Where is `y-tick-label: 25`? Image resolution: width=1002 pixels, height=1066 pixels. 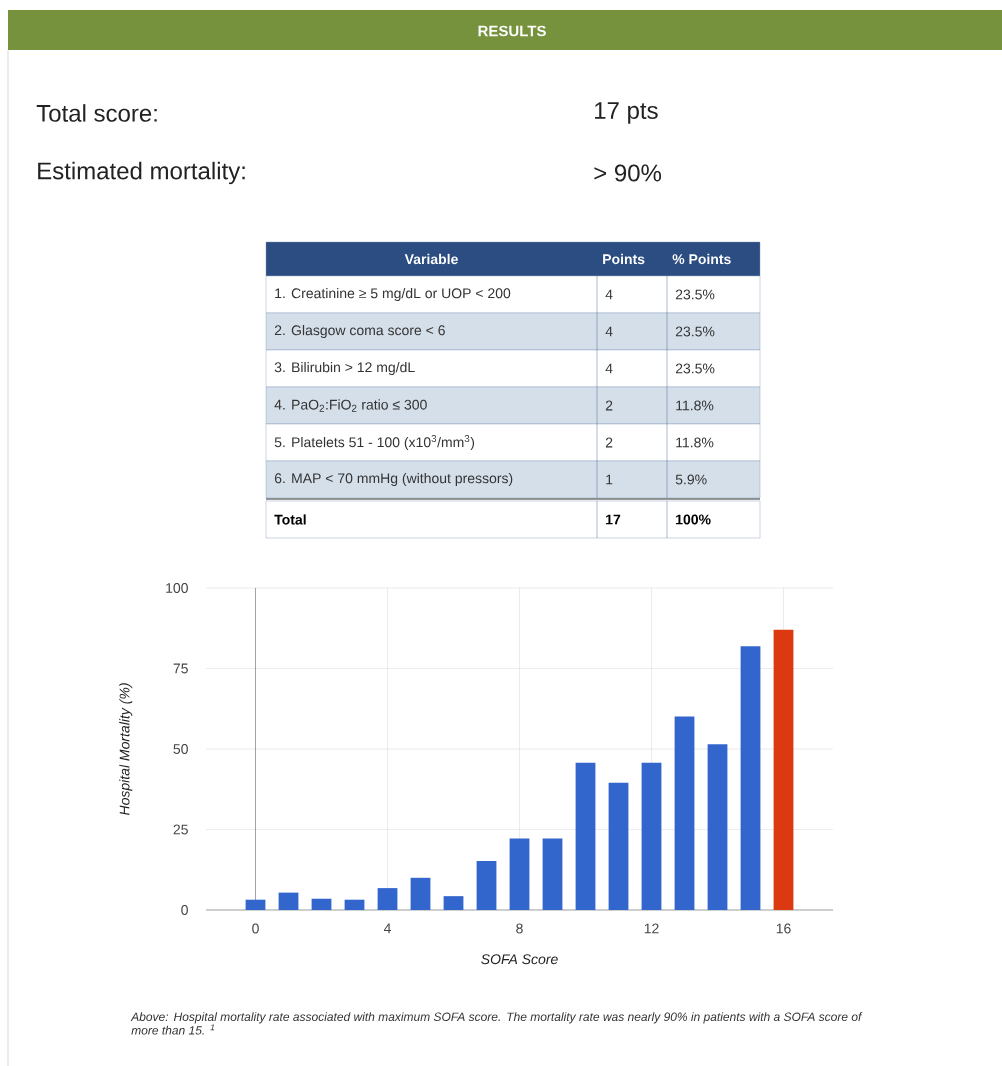
y-tick-label: 25 is located at coordinates (180, 829).